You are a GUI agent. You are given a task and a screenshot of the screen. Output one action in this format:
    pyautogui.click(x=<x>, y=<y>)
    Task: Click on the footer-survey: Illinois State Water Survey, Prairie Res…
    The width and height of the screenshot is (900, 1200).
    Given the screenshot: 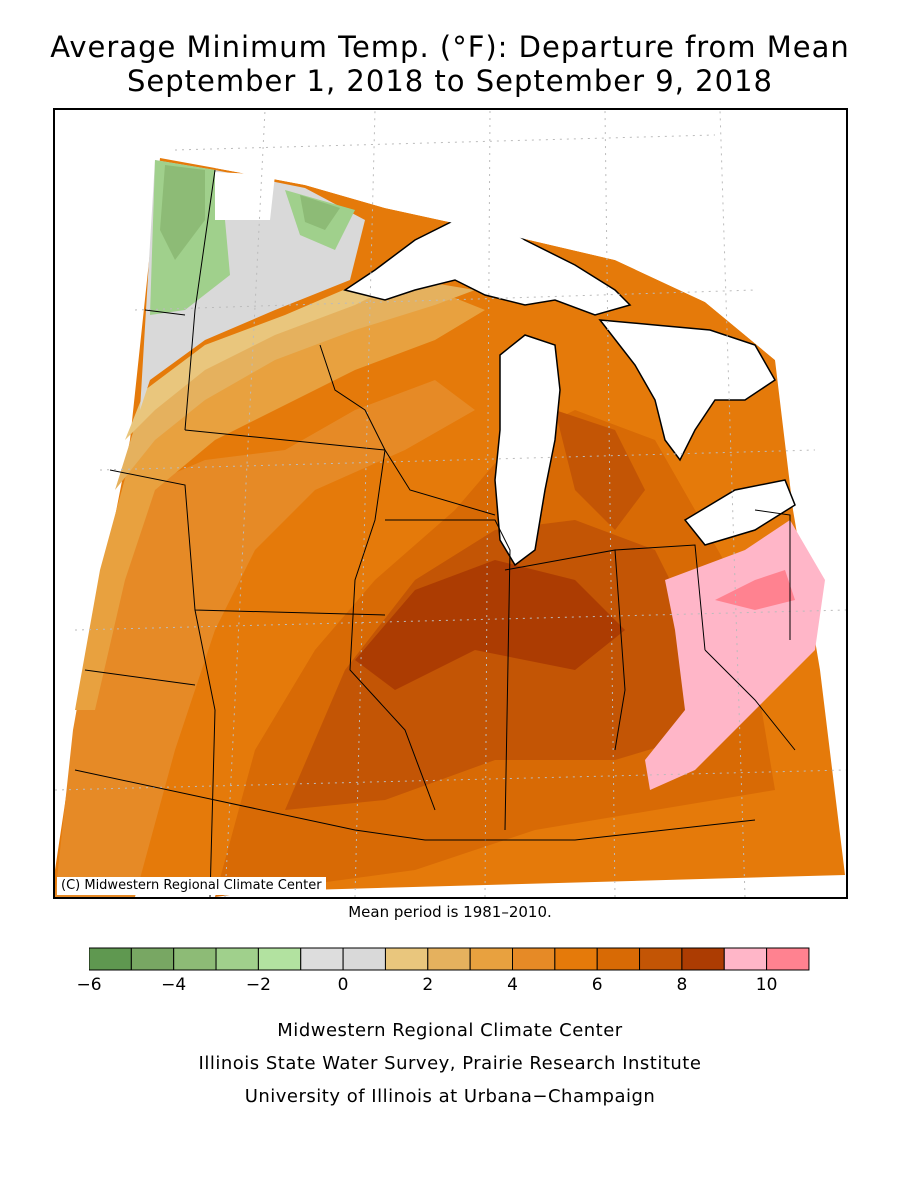 What is the action you would take?
    pyautogui.click(x=450, y=1063)
    